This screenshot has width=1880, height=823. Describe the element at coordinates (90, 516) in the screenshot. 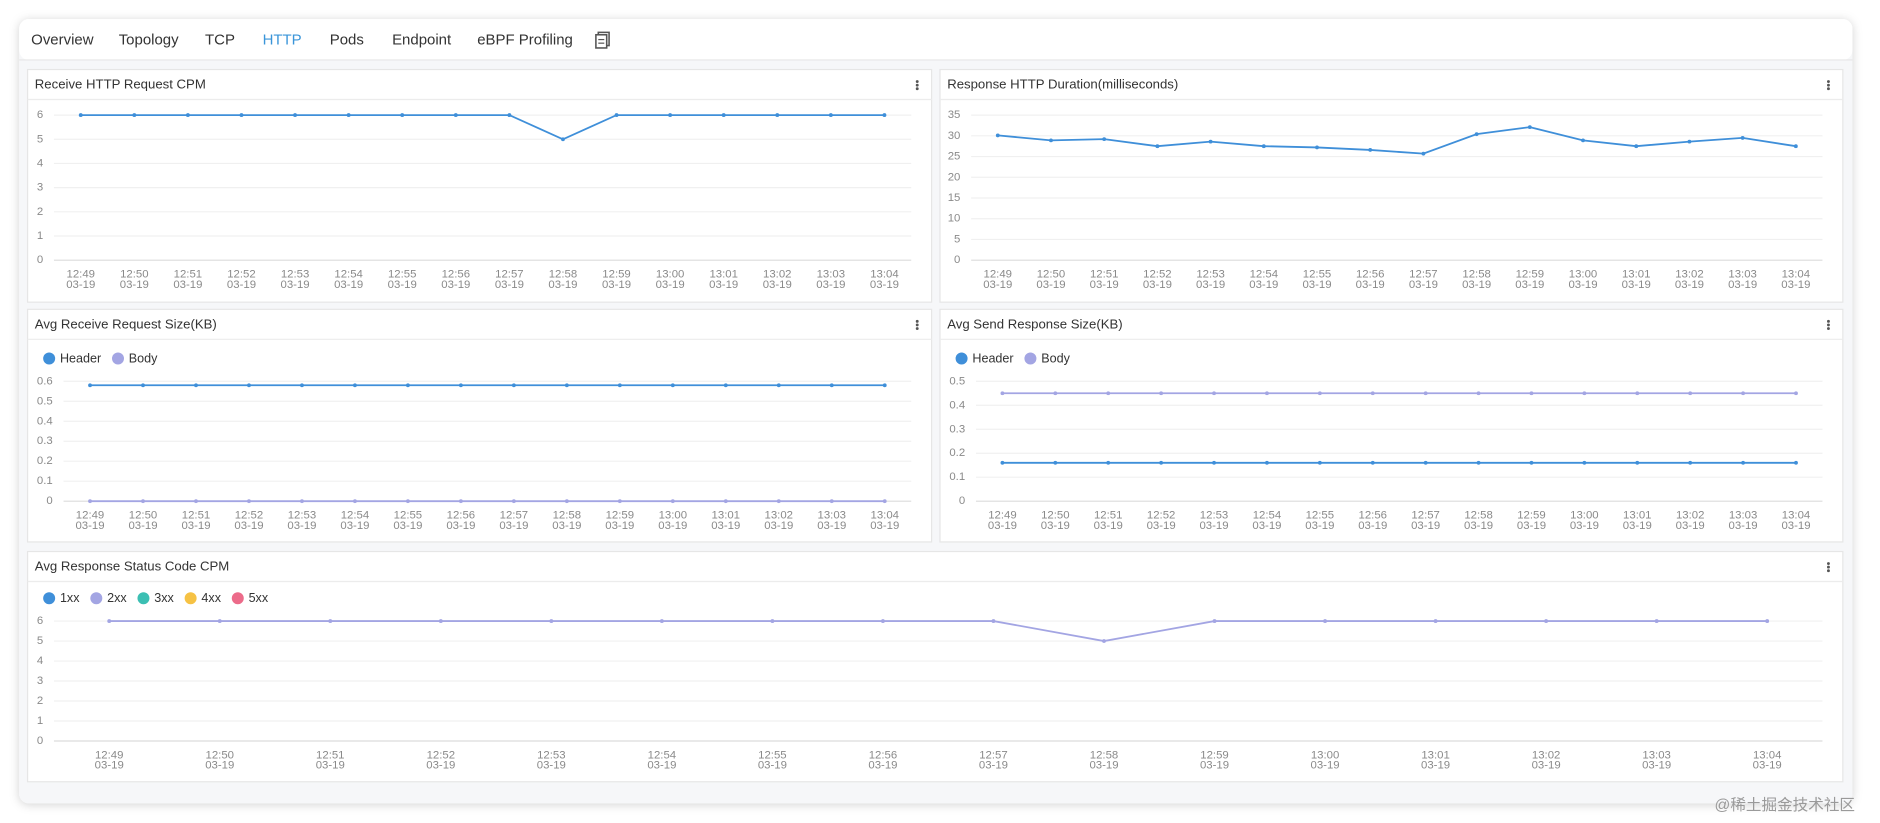

I see `x-tick-label: 12:49` at that location.